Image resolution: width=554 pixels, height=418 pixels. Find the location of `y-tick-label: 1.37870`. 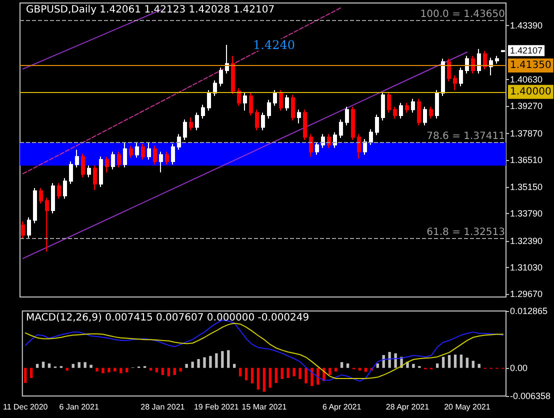

y-tick-label: 1.37870 is located at coordinates (526, 133).